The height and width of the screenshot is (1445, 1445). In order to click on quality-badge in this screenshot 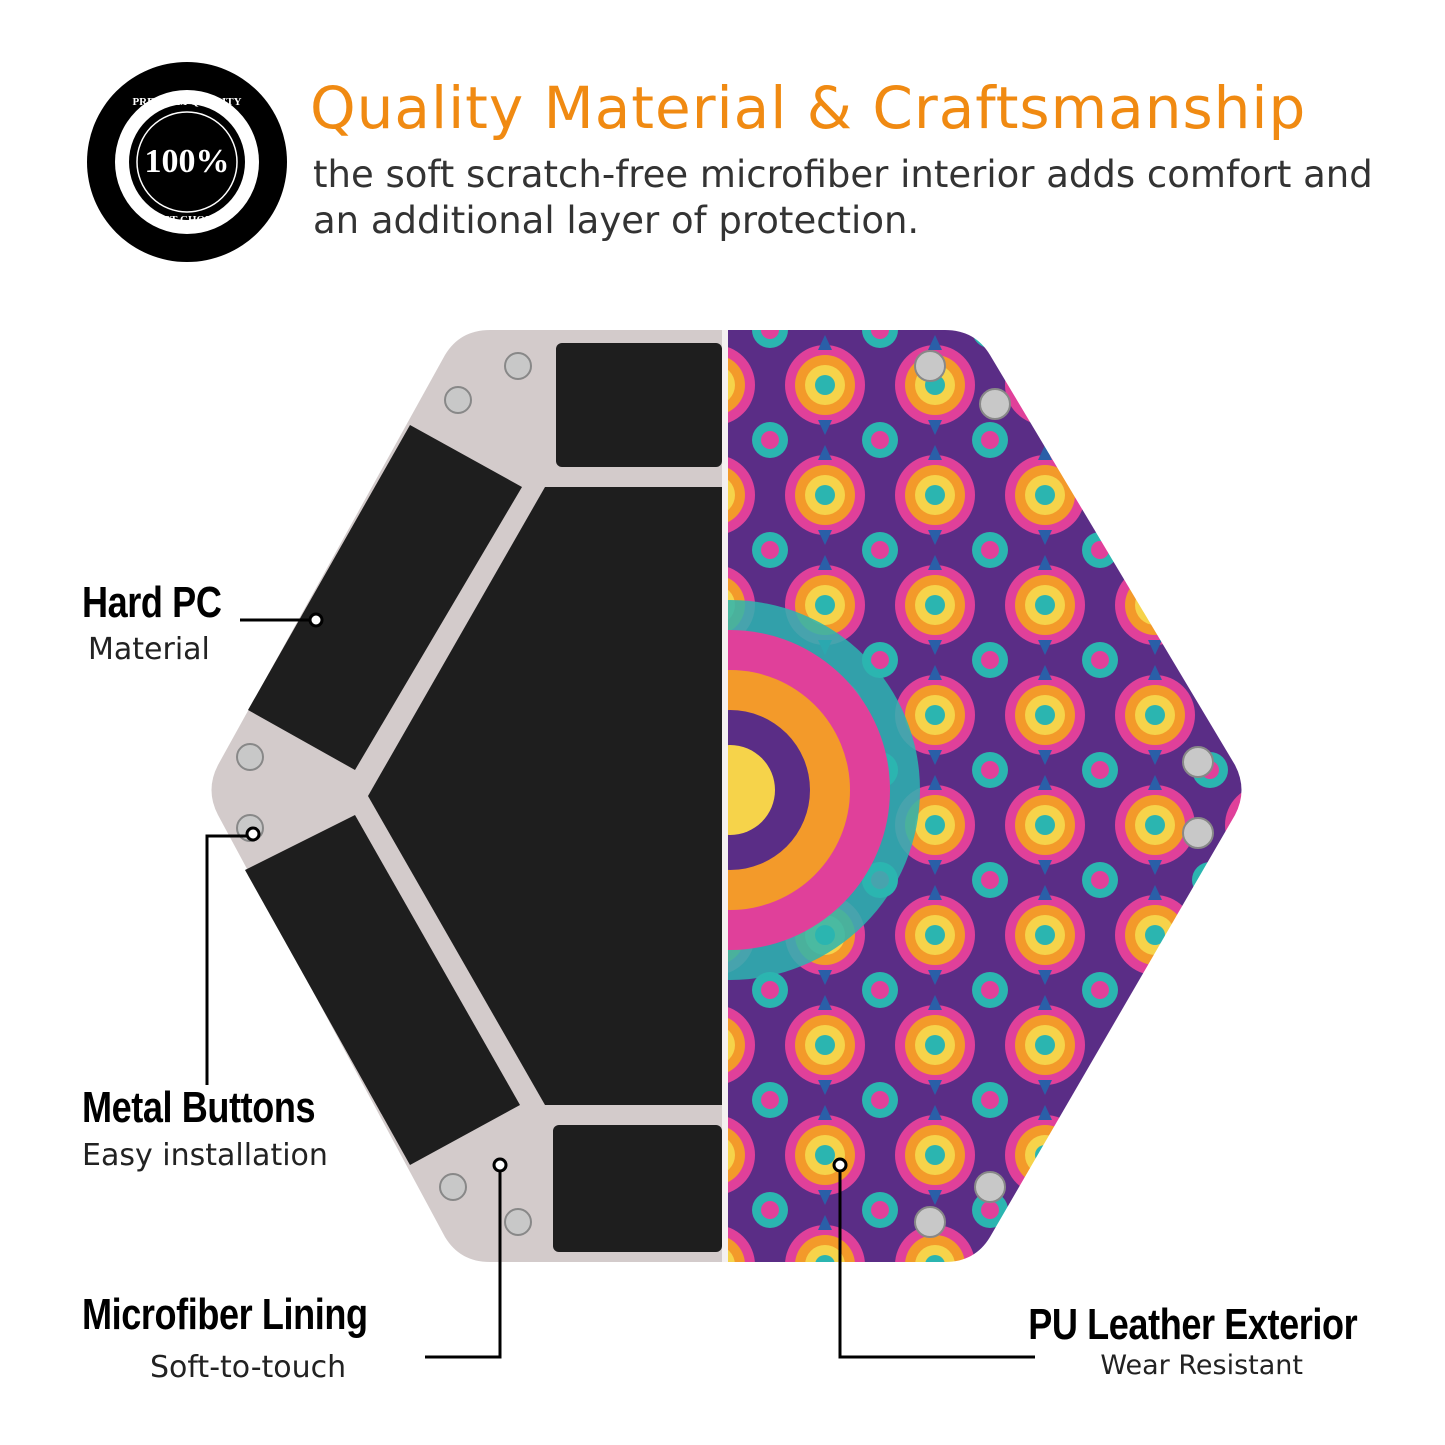, I will do `click(187, 162)`.